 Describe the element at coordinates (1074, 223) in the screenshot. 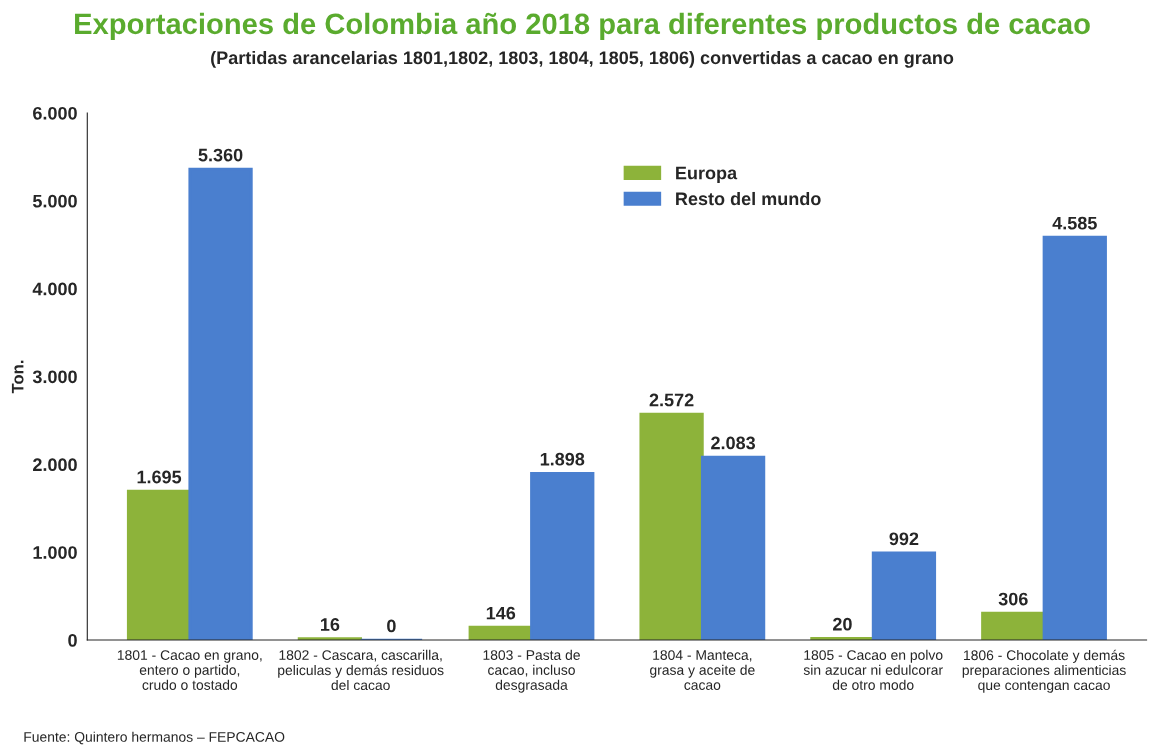

I see `data-label: 4.585` at that location.